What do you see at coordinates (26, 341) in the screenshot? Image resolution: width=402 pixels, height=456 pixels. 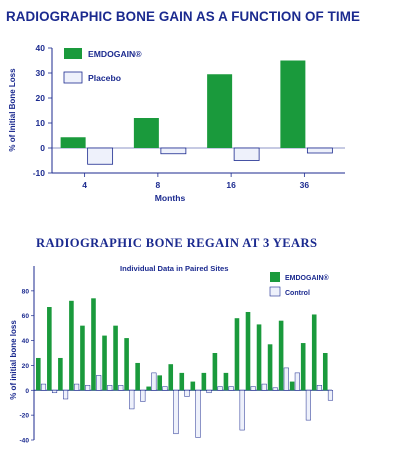 I see `chart2-y-tick-label: 40` at bounding box center [26, 341].